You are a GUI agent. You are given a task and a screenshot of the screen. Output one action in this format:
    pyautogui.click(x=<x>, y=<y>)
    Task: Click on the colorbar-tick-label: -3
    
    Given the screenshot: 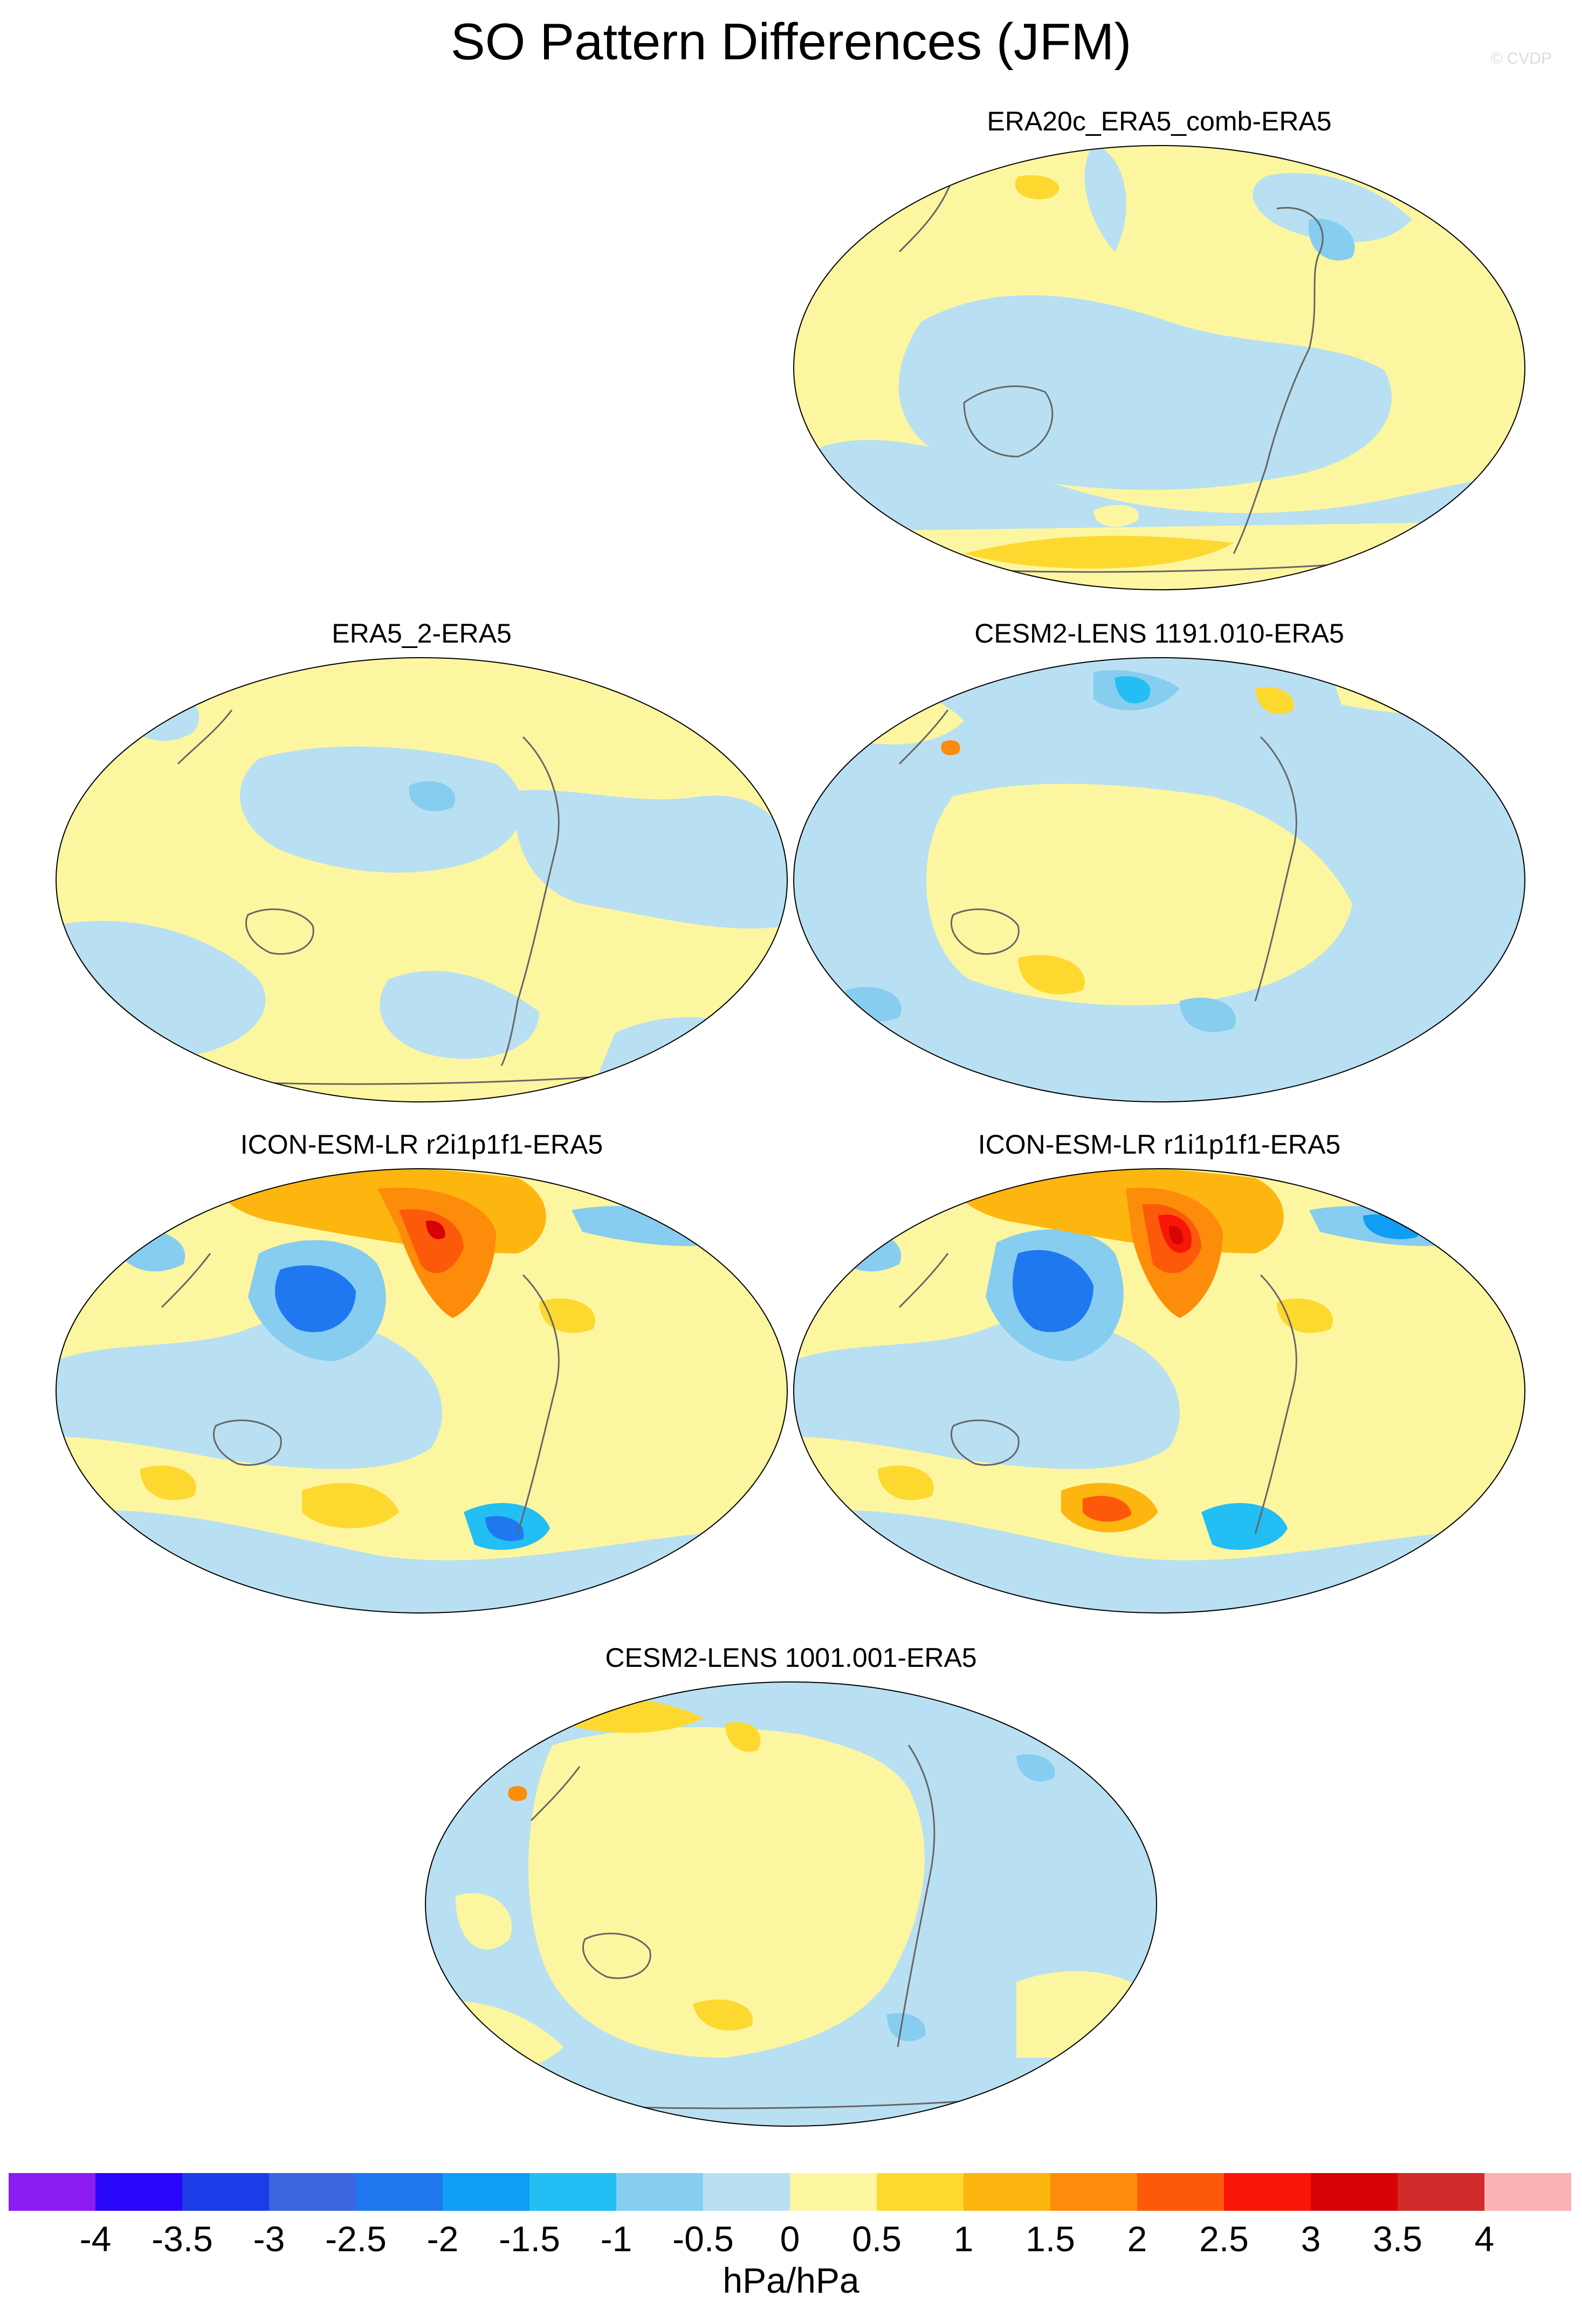 What is the action you would take?
    pyautogui.click(x=269, y=2239)
    